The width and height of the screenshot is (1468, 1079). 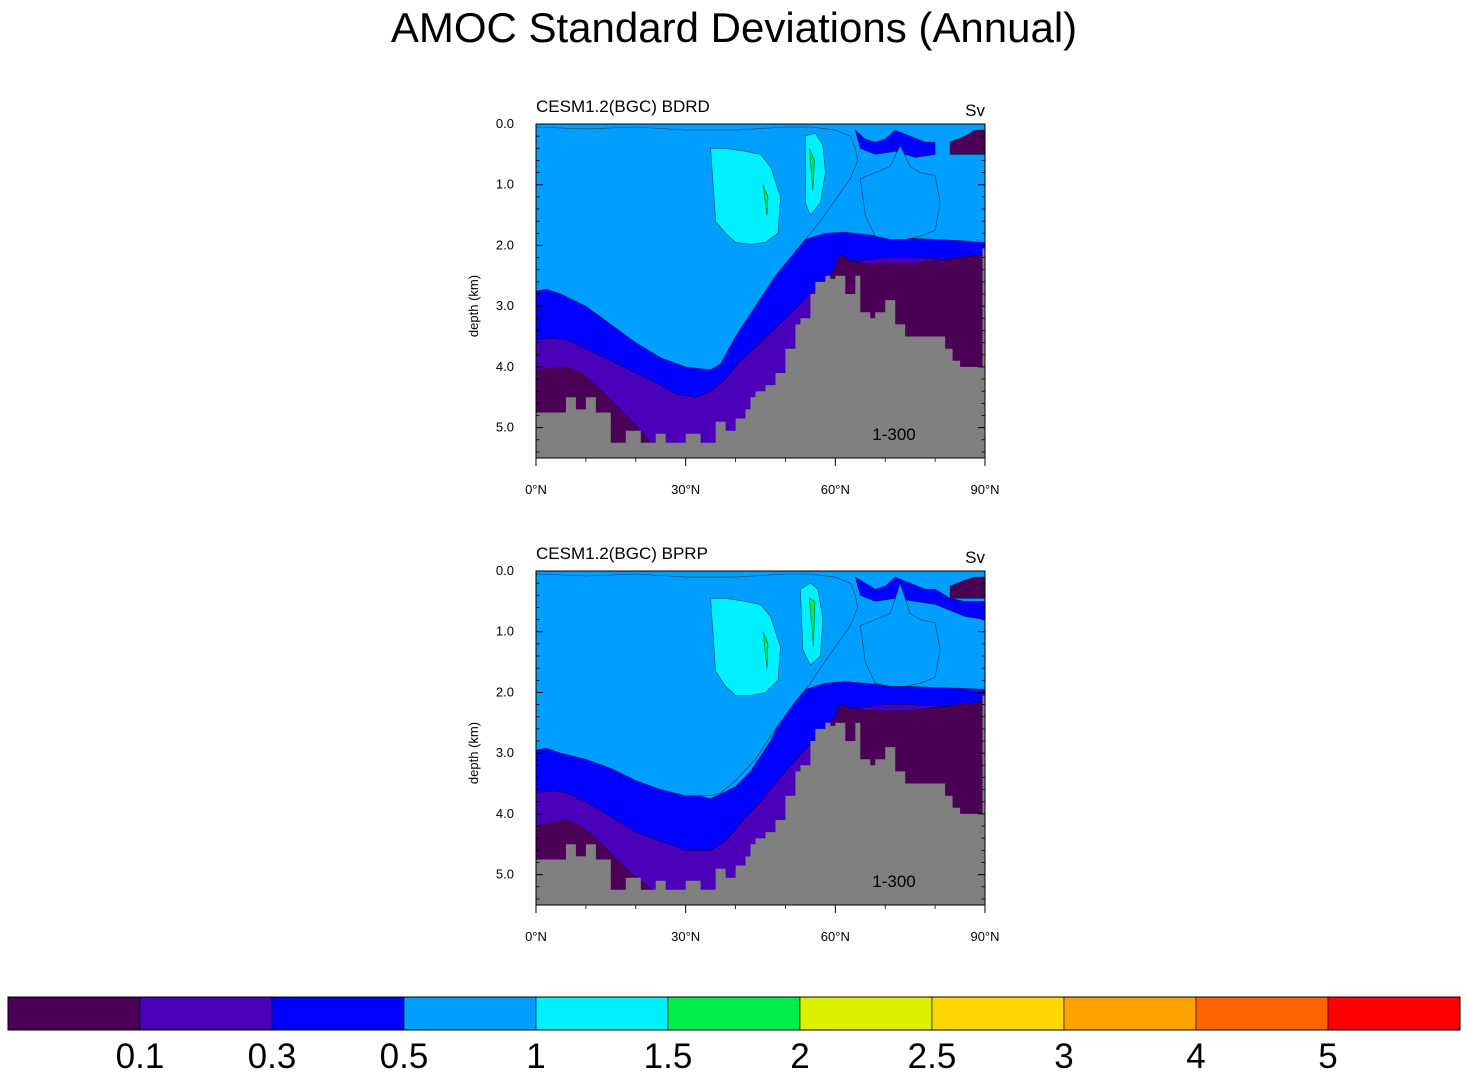 What do you see at coordinates (1195, 1056) in the screenshot?
I see `colorbar-label: 4` at bounding box center [1195, 1056].